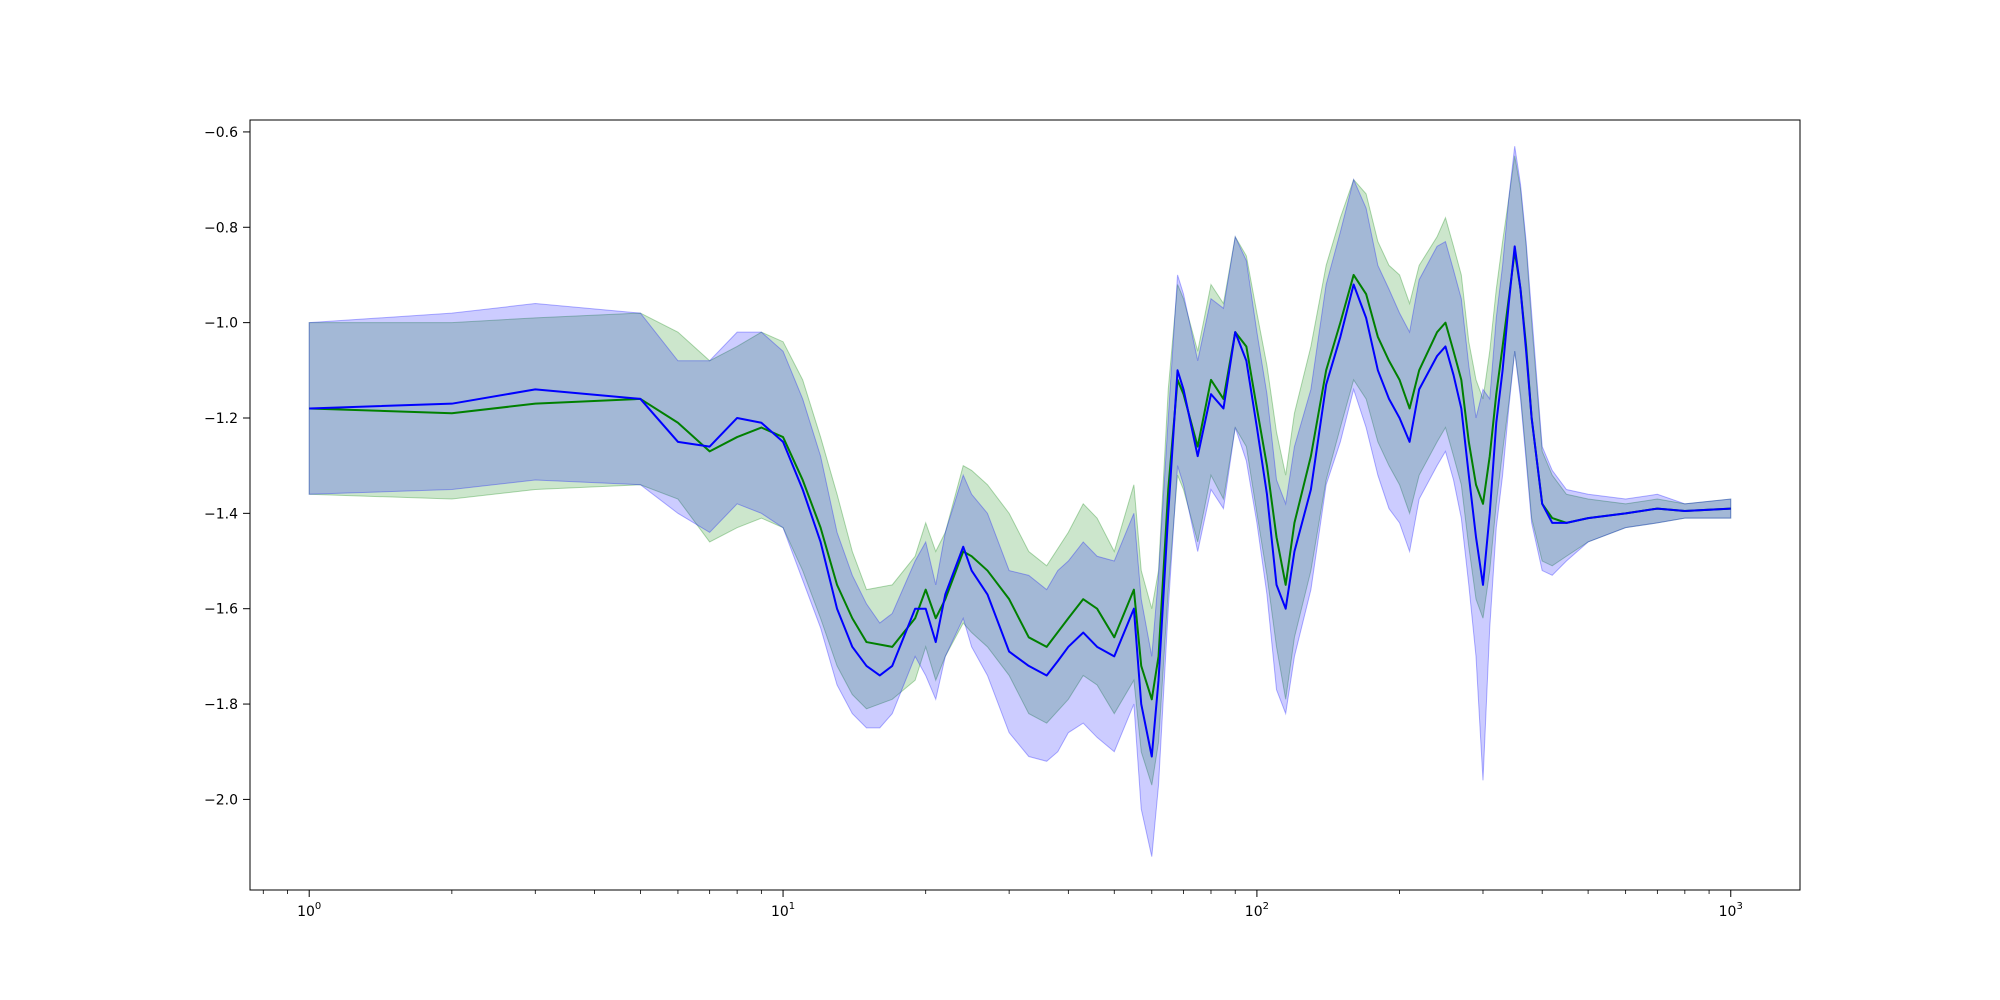 The height and width of the screenshot is (1000, 2000). Describe the element at coordinates (783, 910) in the screenshot. I see `x-tick-label: 10¹` at that location.